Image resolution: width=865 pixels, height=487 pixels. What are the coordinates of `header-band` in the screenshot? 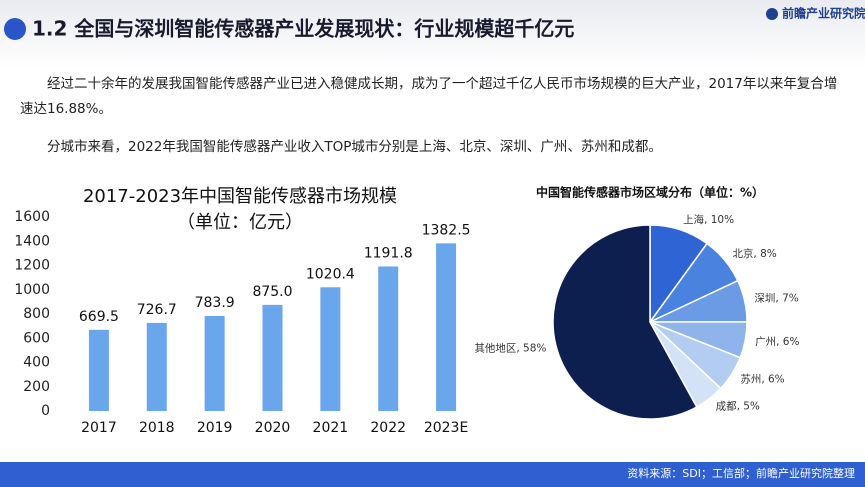 It's located at (432, 35).